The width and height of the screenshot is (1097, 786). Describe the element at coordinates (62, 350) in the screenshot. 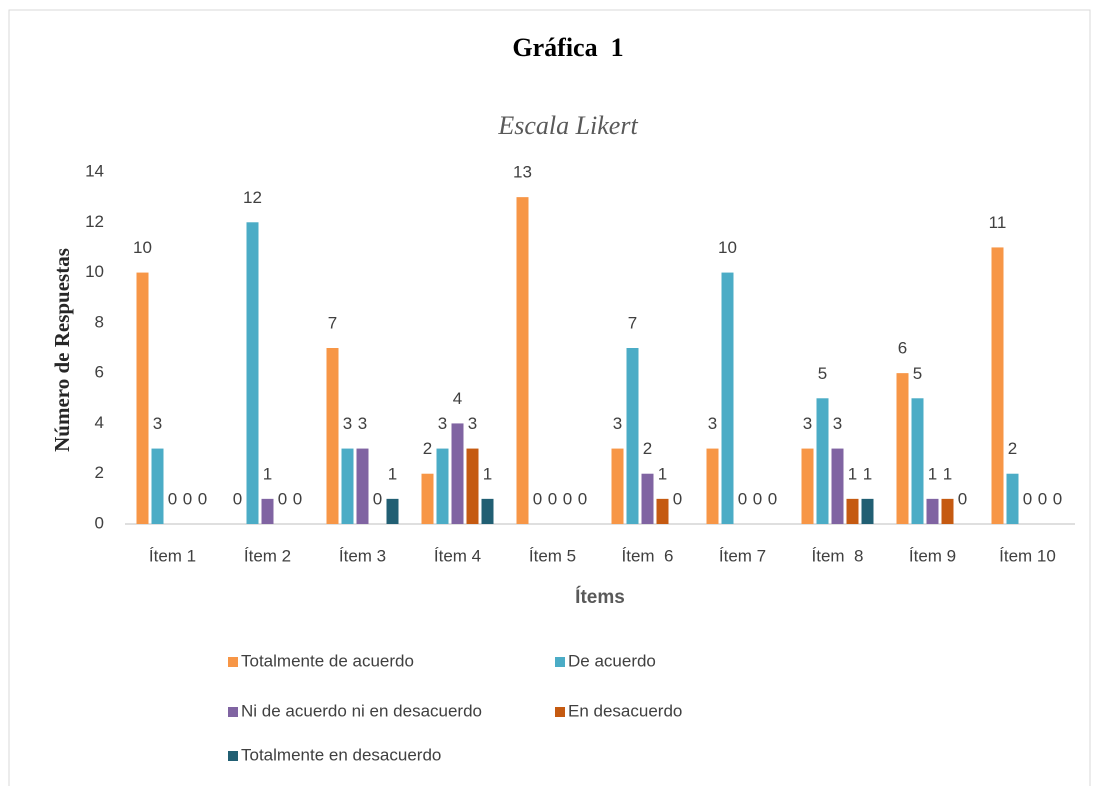

I see `y-axis-title: Número de Respuestas` at that location.